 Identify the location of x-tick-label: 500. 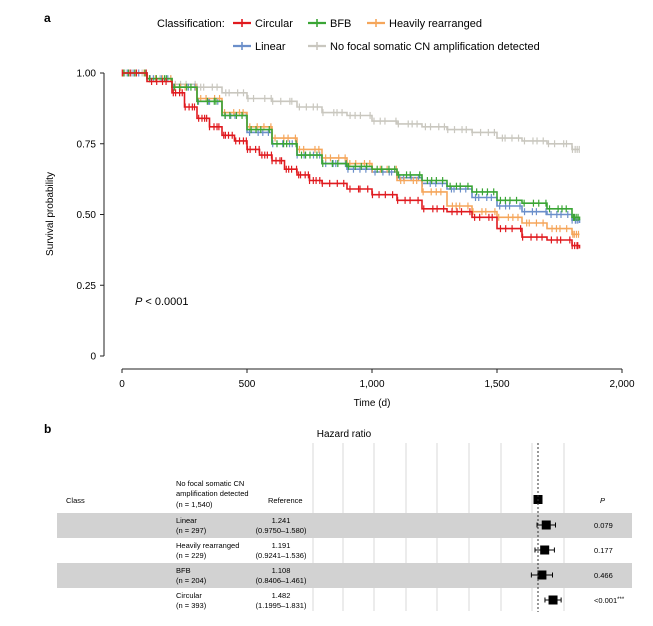
(247, 384).